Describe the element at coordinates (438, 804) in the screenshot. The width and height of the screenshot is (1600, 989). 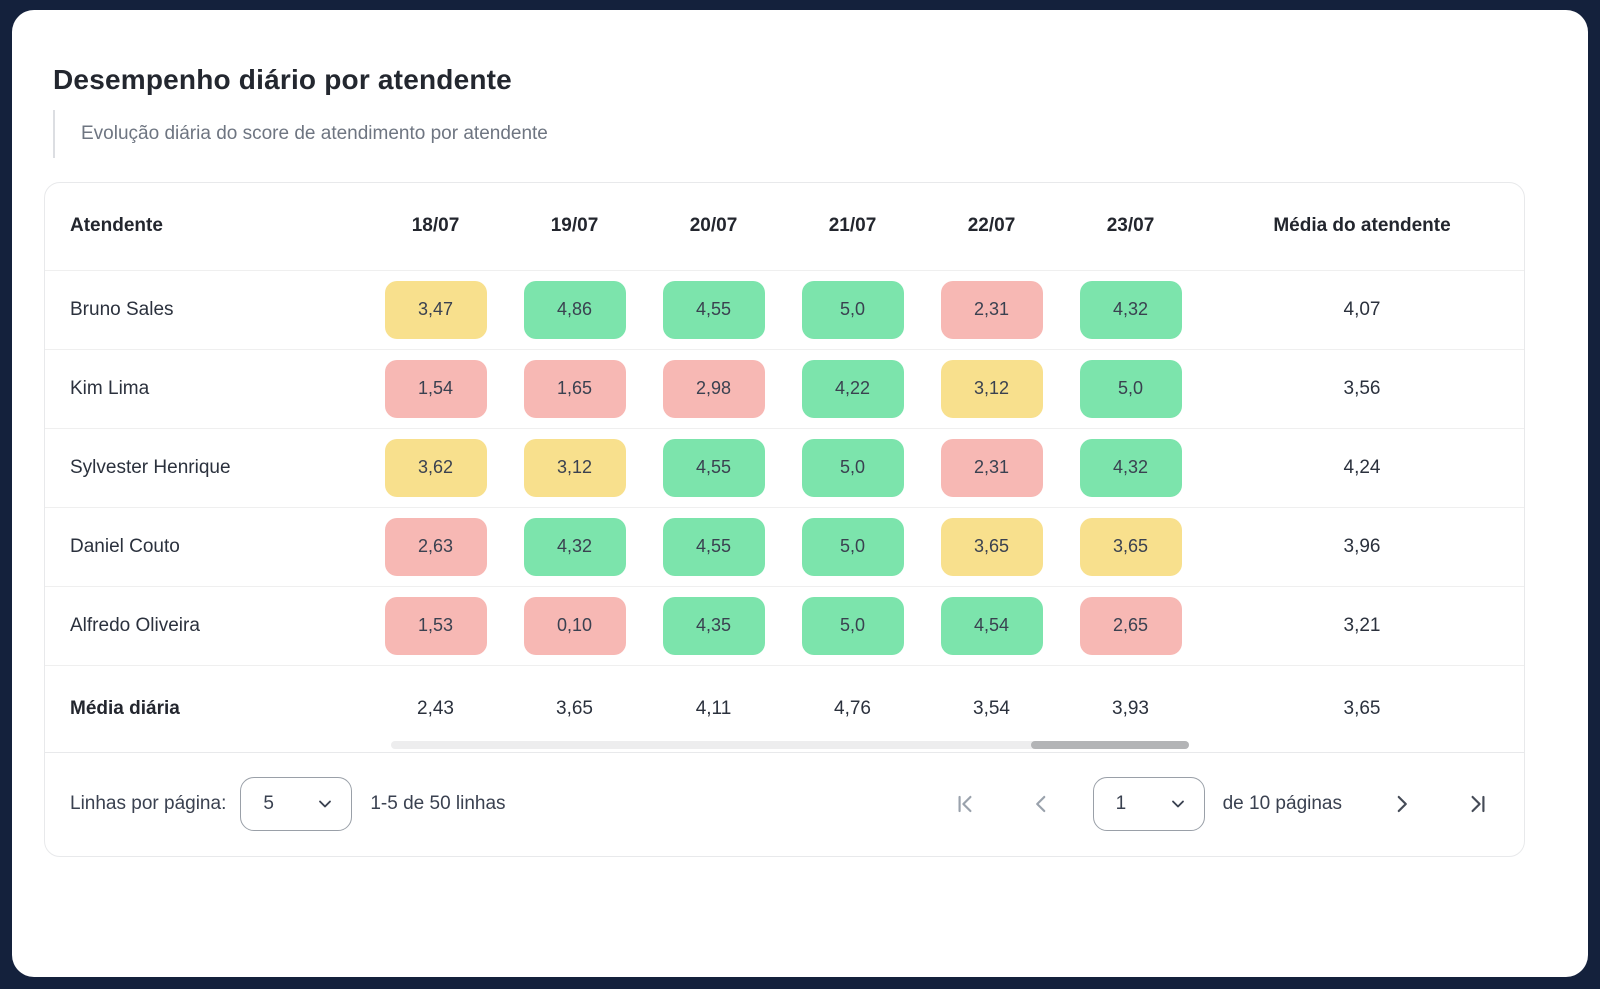
I see `rows-range-label: 1-5 de 50 linhas` at that location.